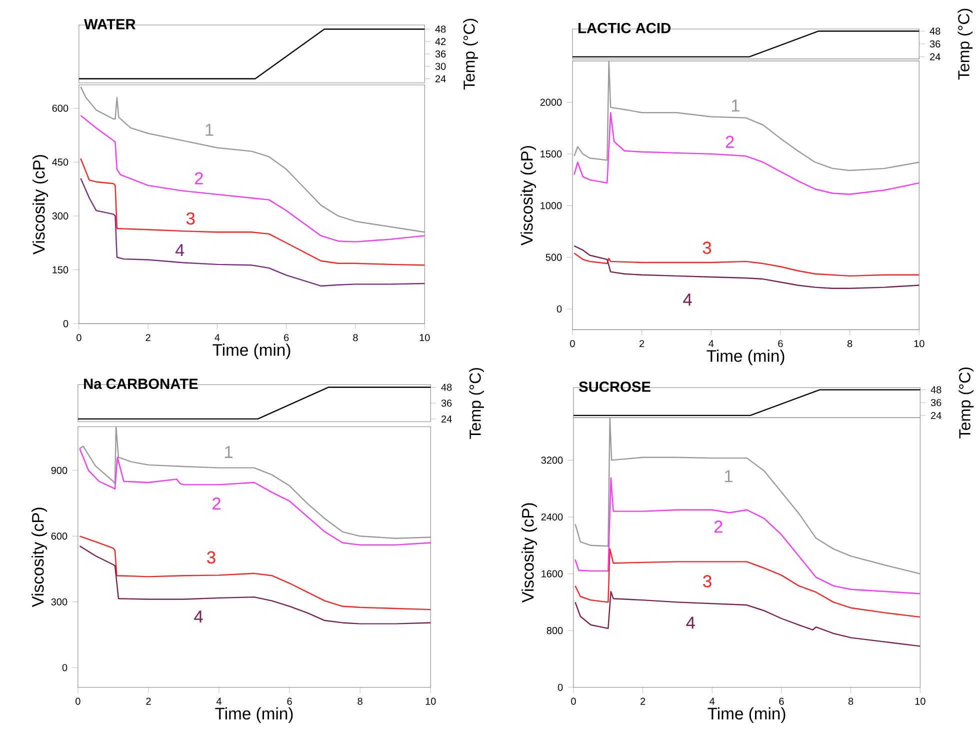 The height and width of the screenshot is (734, 978). I want to click on chart-title: WATER, so click(110, 24).